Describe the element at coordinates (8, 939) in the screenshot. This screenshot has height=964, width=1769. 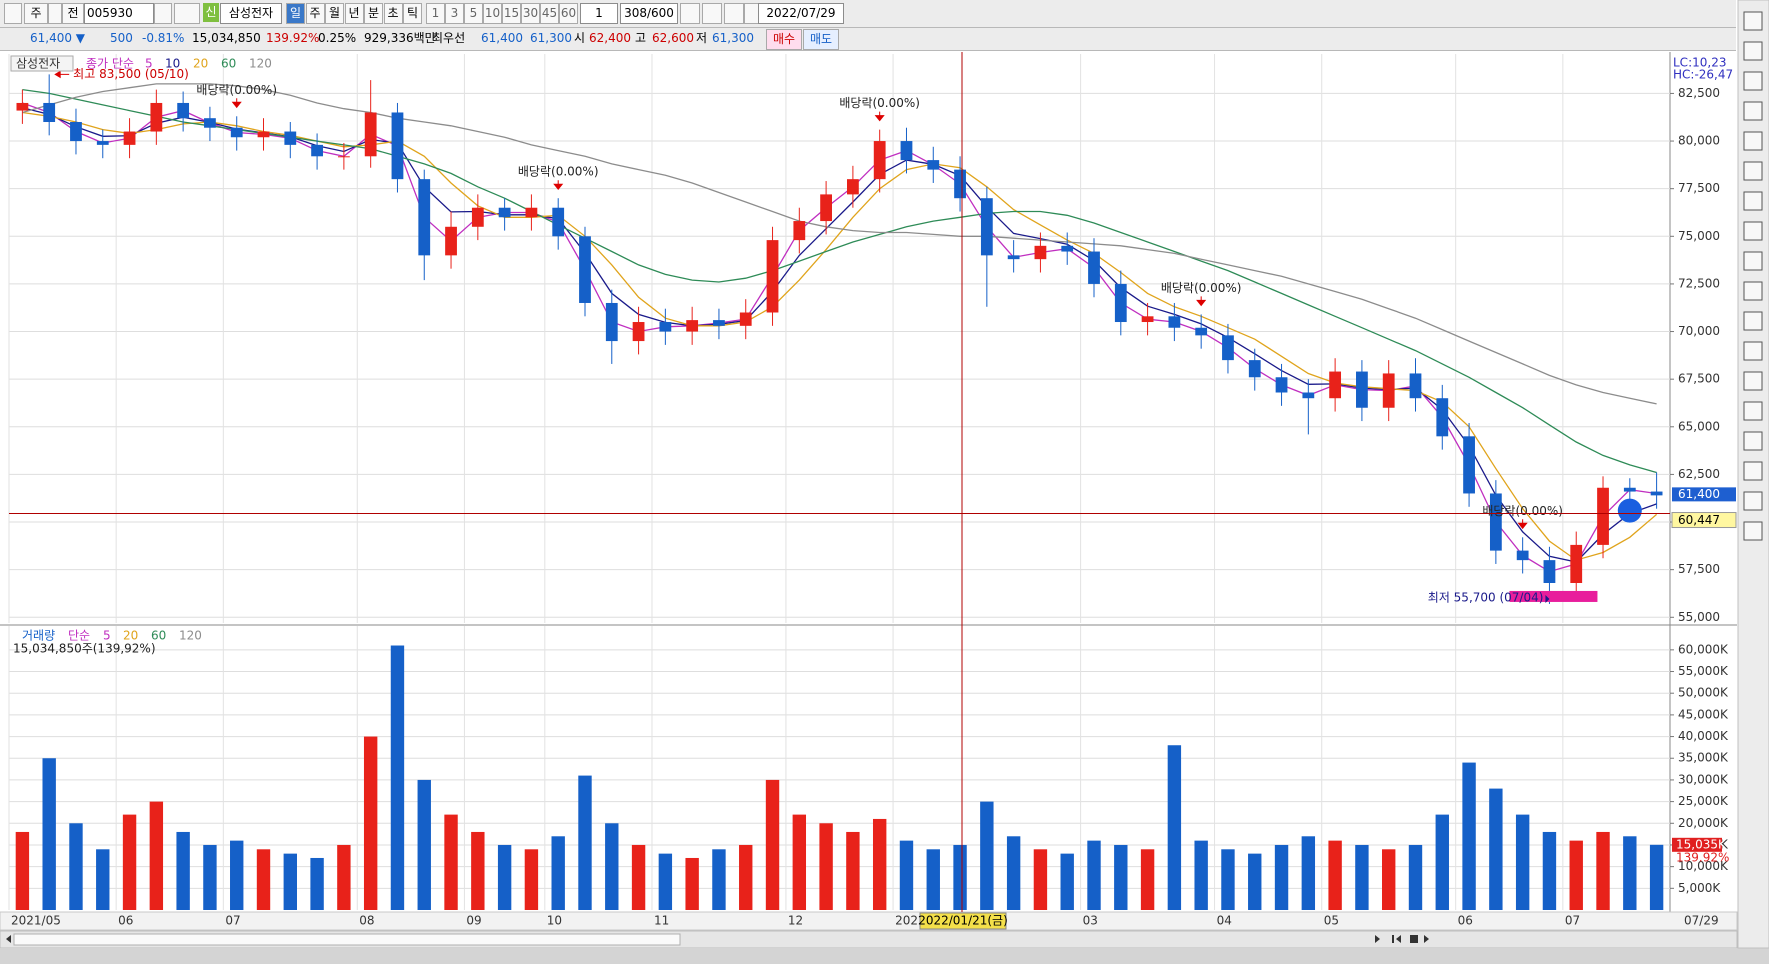
I see `scroll-left` at that location.